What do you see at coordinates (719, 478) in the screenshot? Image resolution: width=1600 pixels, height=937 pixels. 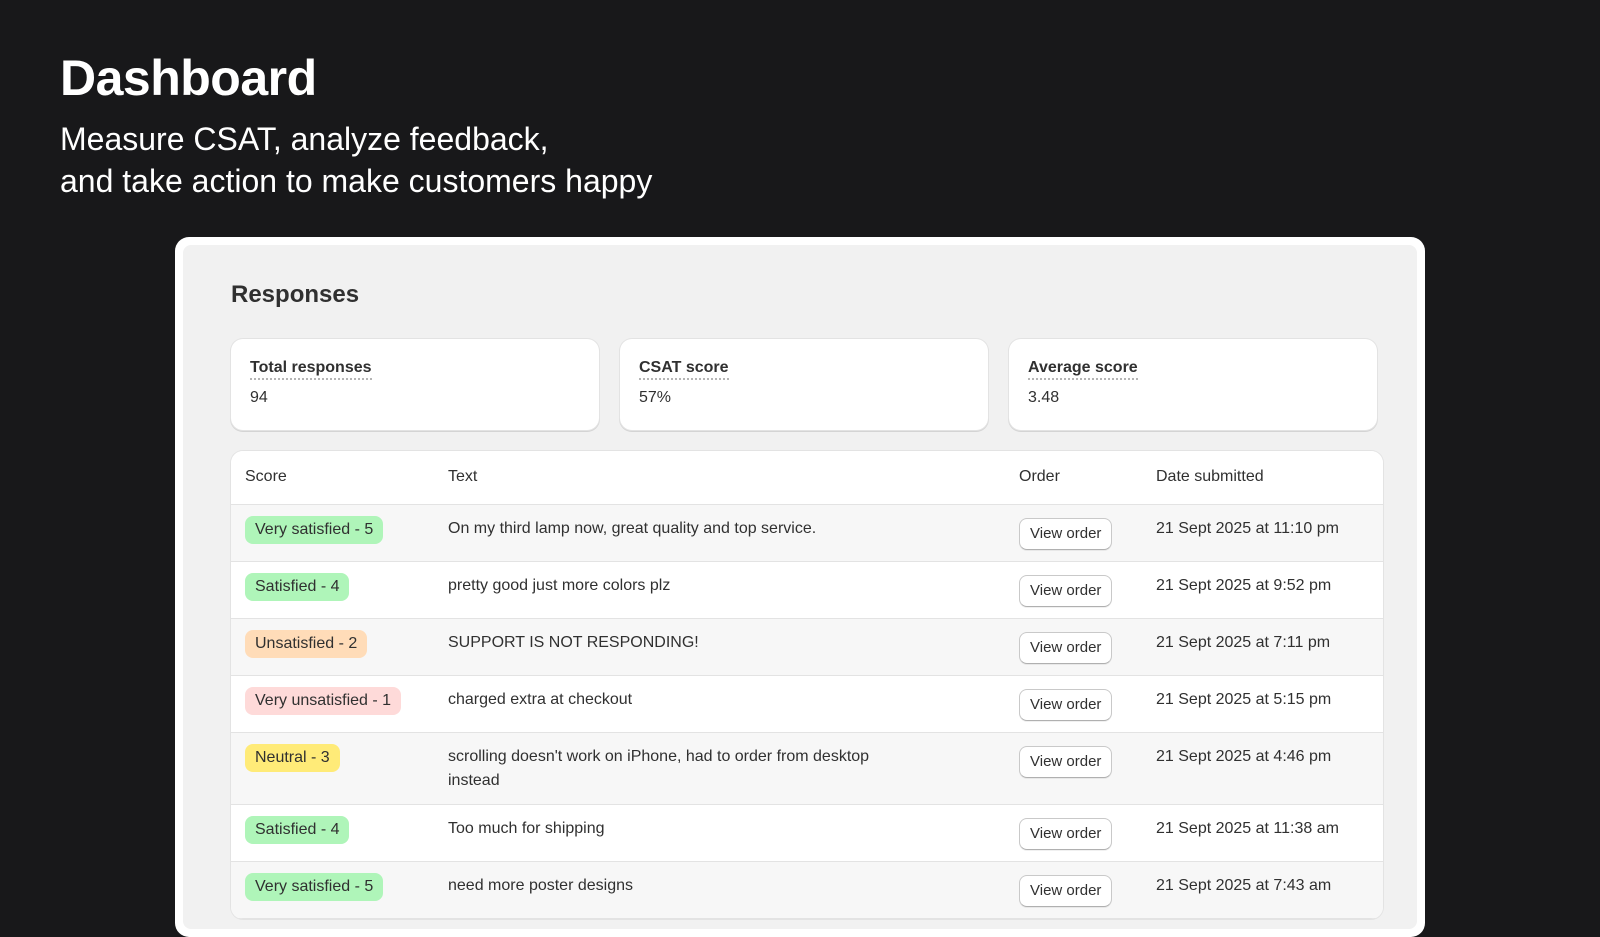 I see `column-header-text: Text` at bounding box center [719, 478].